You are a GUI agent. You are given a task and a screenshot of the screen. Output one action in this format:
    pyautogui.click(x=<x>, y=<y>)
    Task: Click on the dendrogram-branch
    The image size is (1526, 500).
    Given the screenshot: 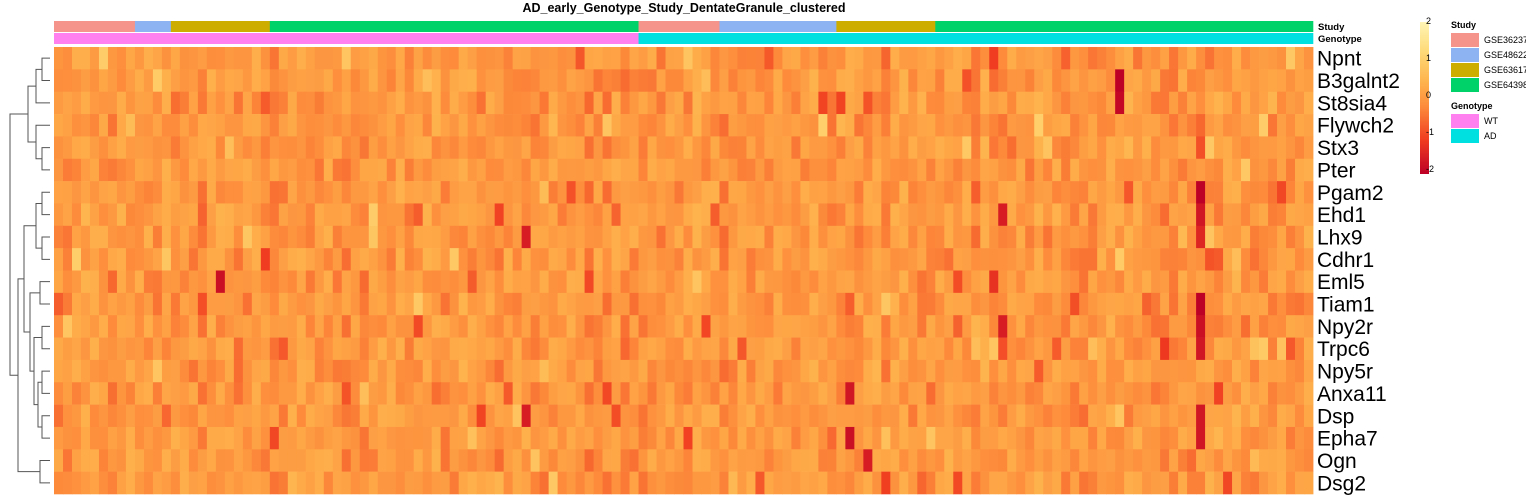 What is the action you would take?
    pyautogui.click(x=45, y=248)
    